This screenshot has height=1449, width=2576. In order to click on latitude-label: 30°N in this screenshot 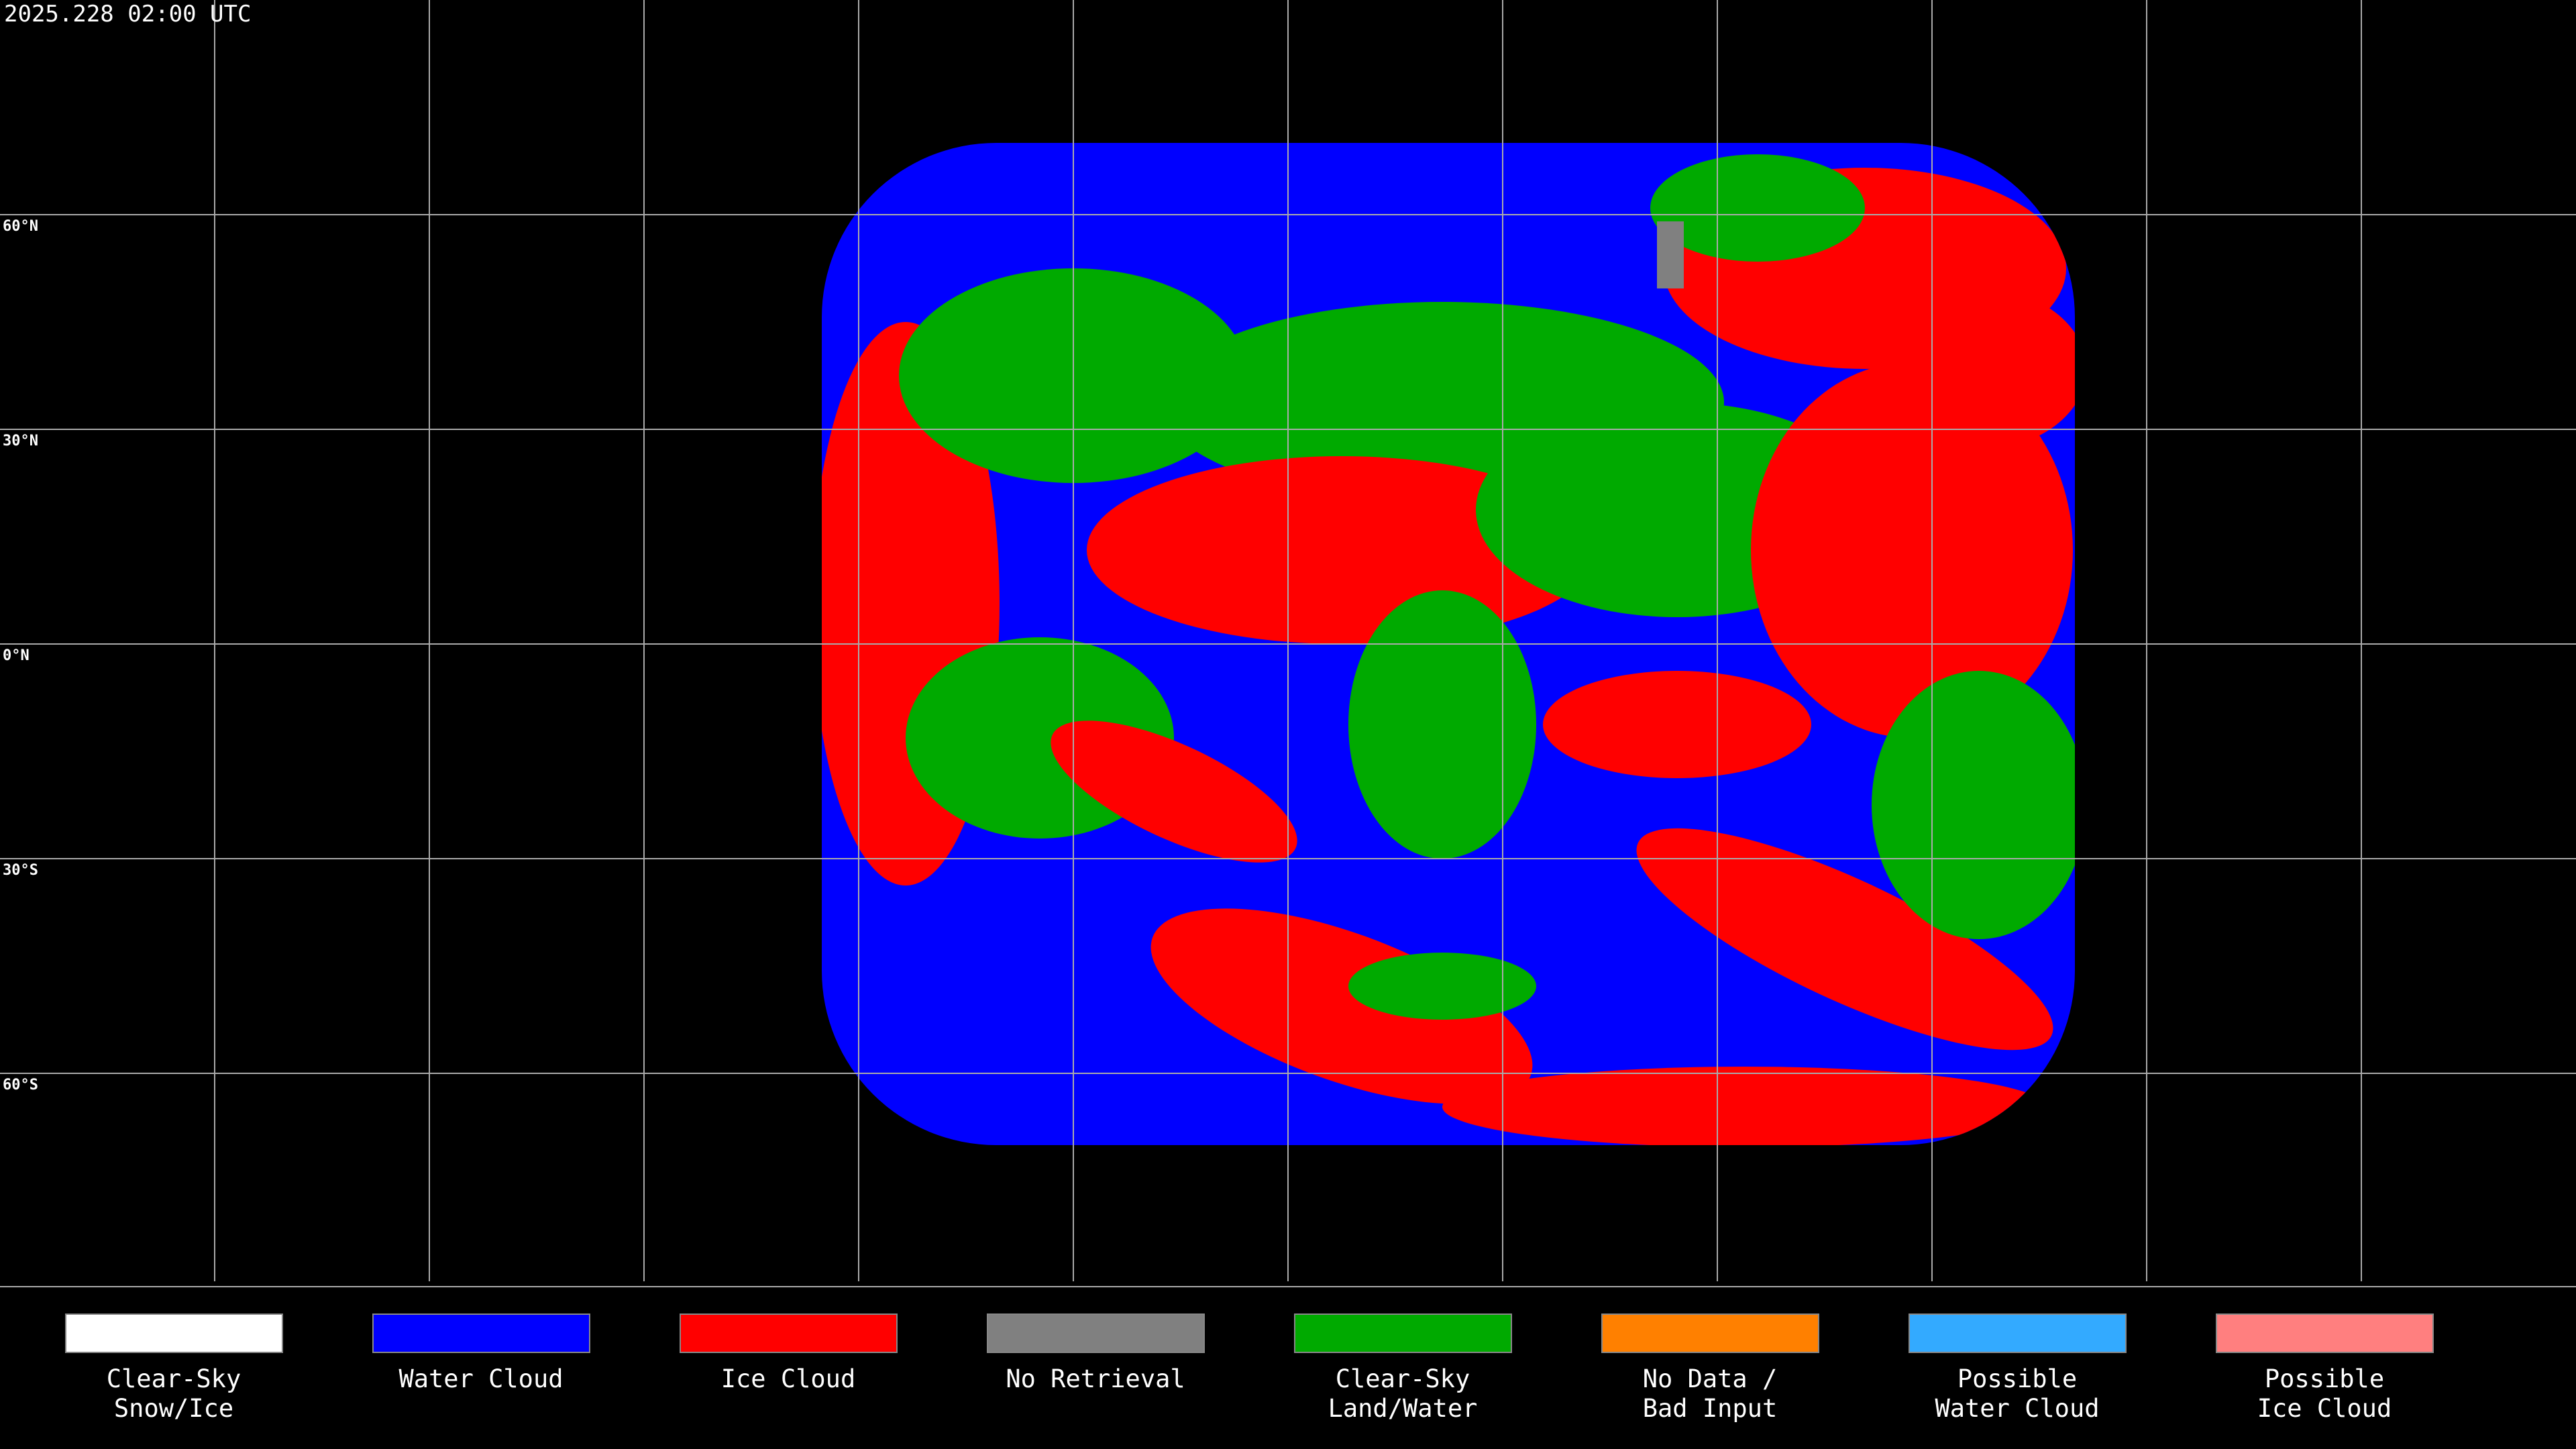, I will do `click(20, 441)`.